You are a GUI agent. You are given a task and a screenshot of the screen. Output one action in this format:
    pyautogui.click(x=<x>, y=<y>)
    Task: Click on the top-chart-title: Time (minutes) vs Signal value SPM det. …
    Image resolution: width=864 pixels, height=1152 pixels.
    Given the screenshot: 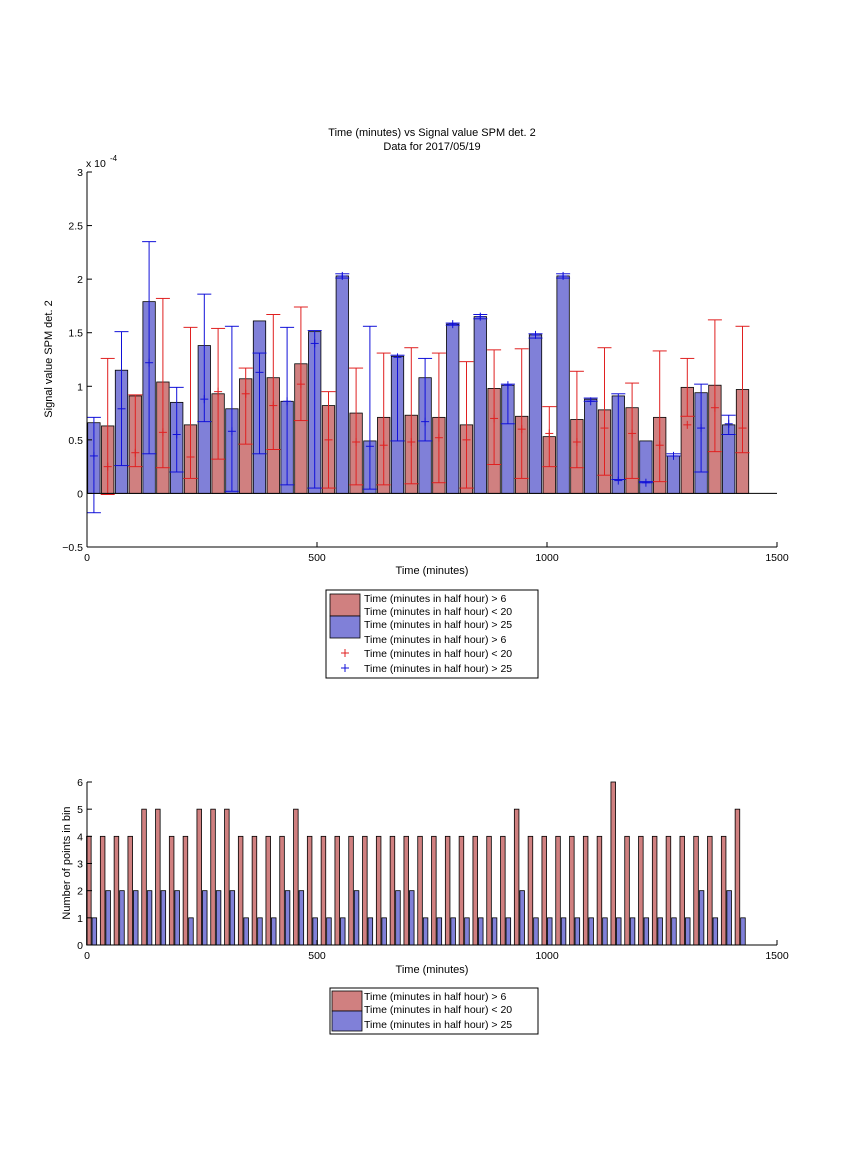 What is the action you would take?
    pyautogui.click(x=431, y=133)
    